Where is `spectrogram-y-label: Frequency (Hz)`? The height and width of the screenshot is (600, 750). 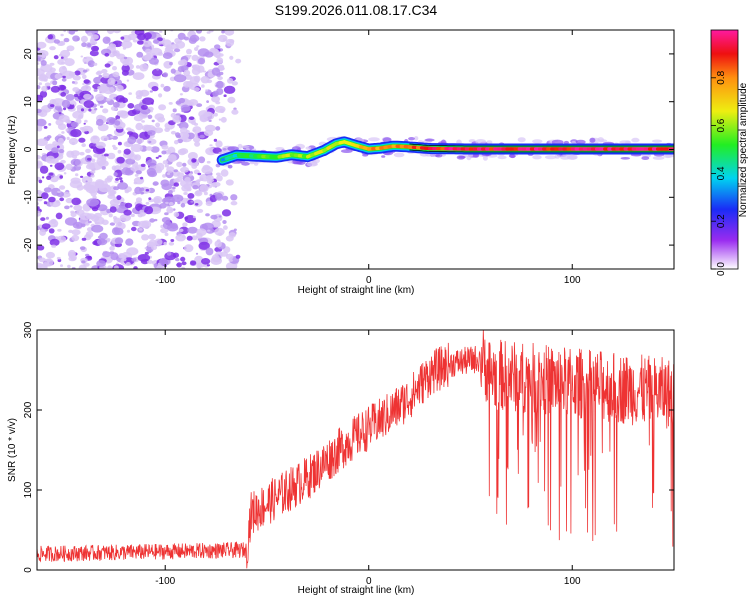
spectrogram-y-label: Frequency (Hz) is located at coordinates (12, 150).